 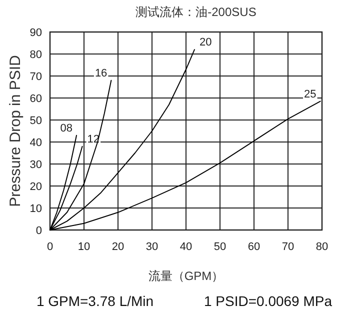 I want to click on y-axis-title: Pressure Drop in PSID, so click(x=15, y=130).